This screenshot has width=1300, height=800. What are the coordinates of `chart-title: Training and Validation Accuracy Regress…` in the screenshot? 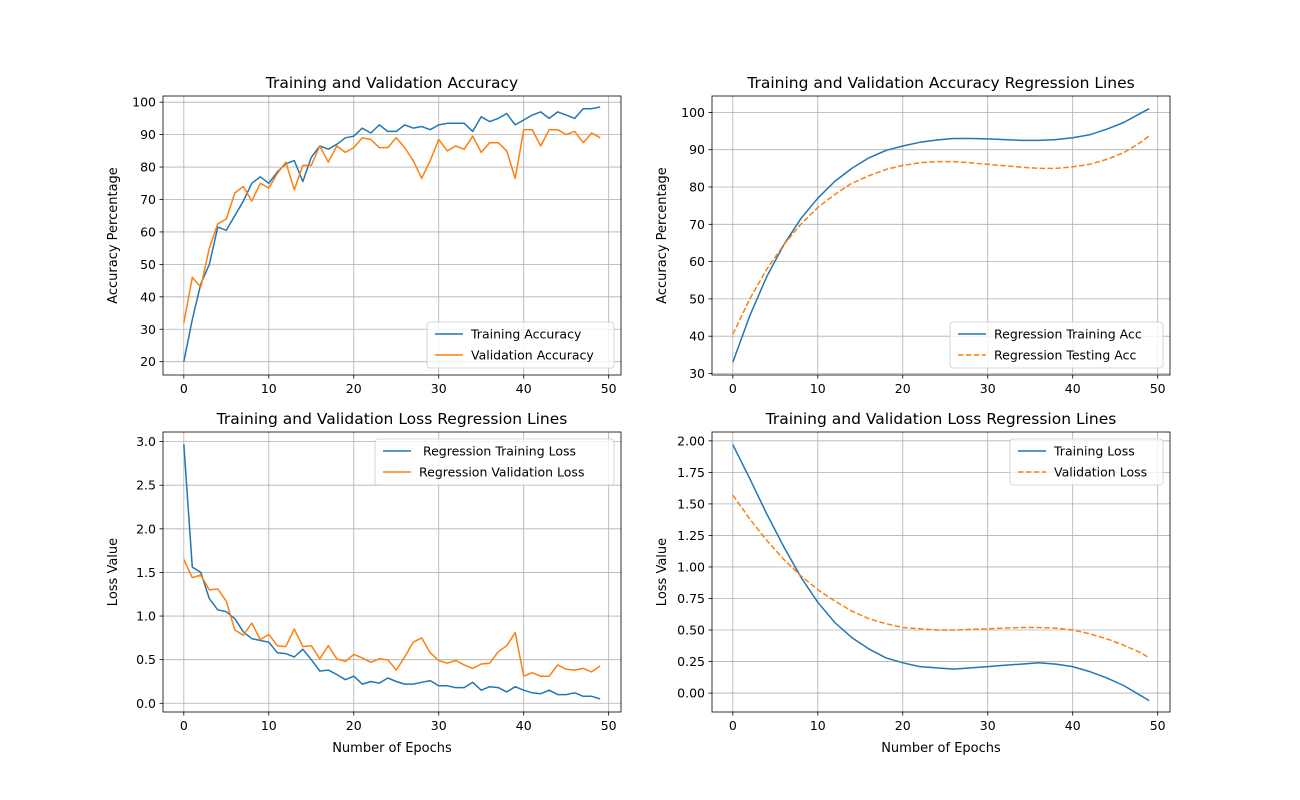 It's located at (940, 83).